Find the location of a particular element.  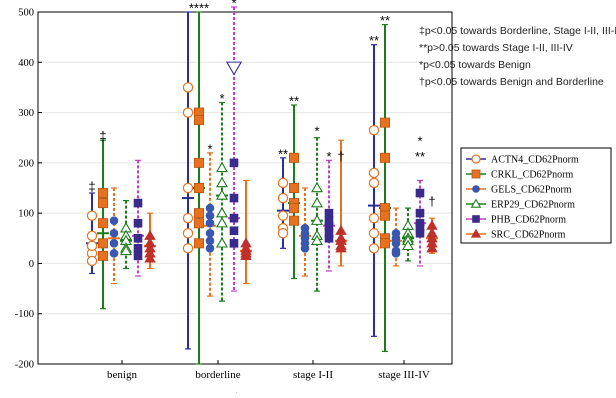

legend-item-actn4-cd62pnorm: ACTN4_CD62Pnorm is located at coordinates (522, 160).